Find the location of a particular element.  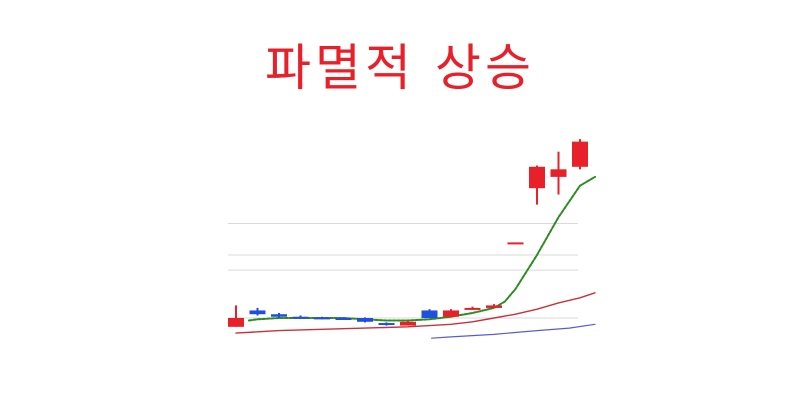

ma-mid-line is located at coordinates (415, 313).